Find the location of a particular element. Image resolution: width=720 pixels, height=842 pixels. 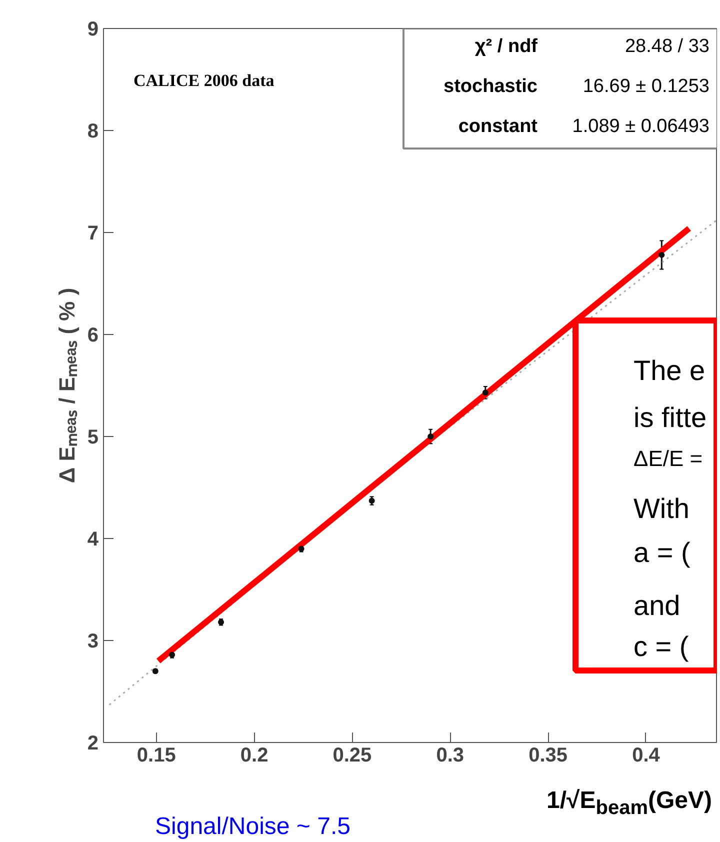

y-tick-label: 2 is located at coordinates (92, 743).